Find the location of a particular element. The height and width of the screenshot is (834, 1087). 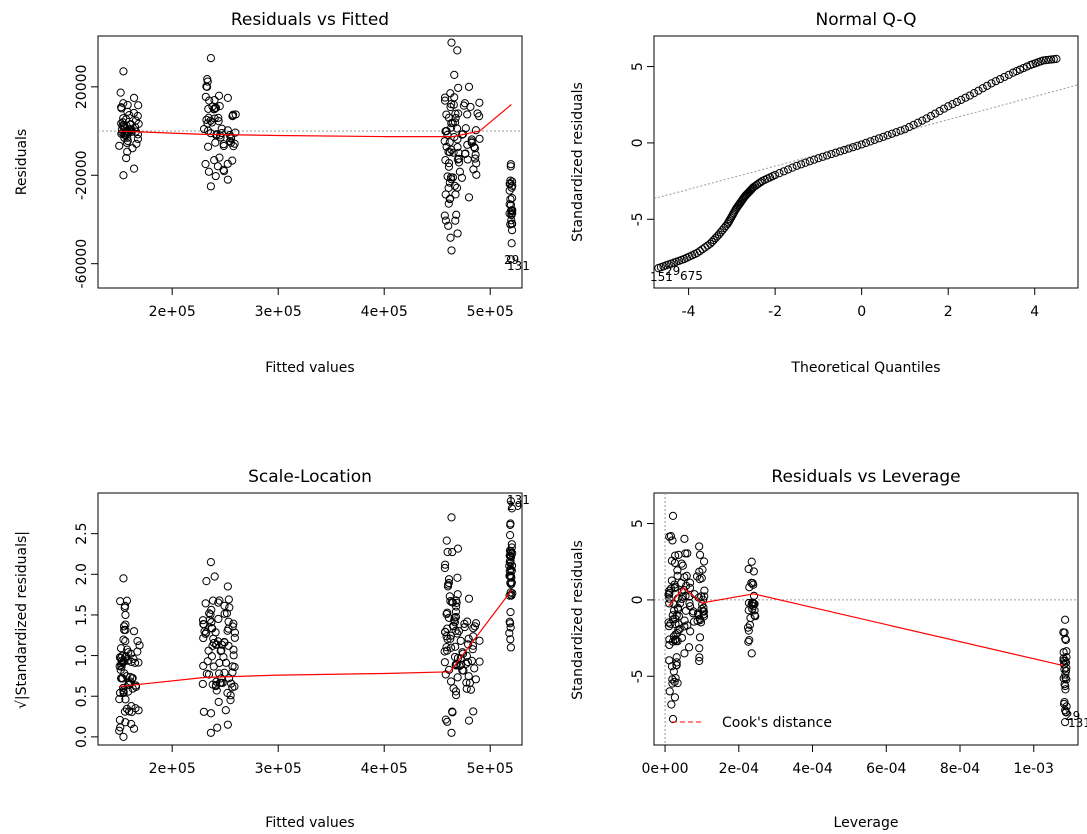

outlier-labels: 131 29 is located at coordinates (518, 503).